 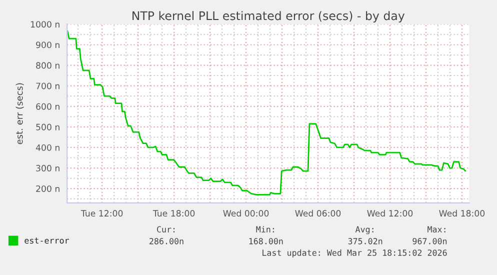 I want to click on y-axis-title: est. err (secs), so click(x=20, y=113).